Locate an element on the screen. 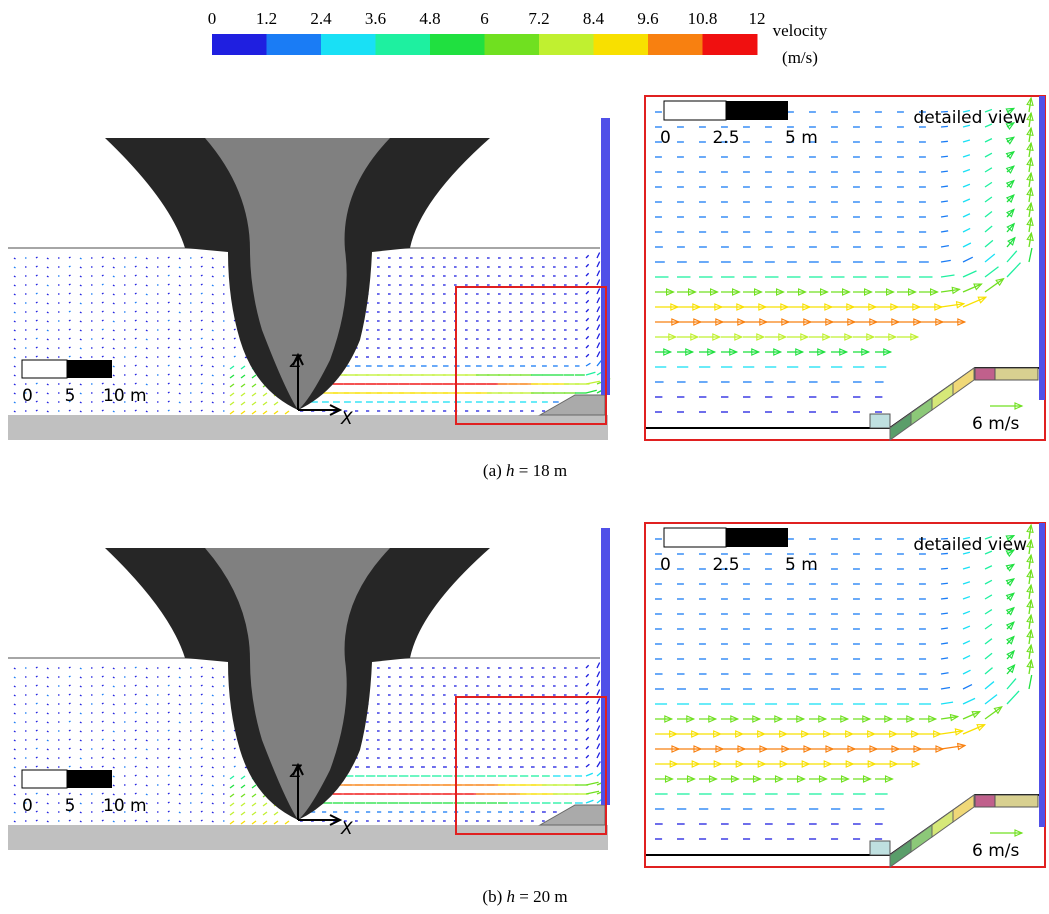 The image size is (1049, 914). wall is located at coordinates (1042, 248).